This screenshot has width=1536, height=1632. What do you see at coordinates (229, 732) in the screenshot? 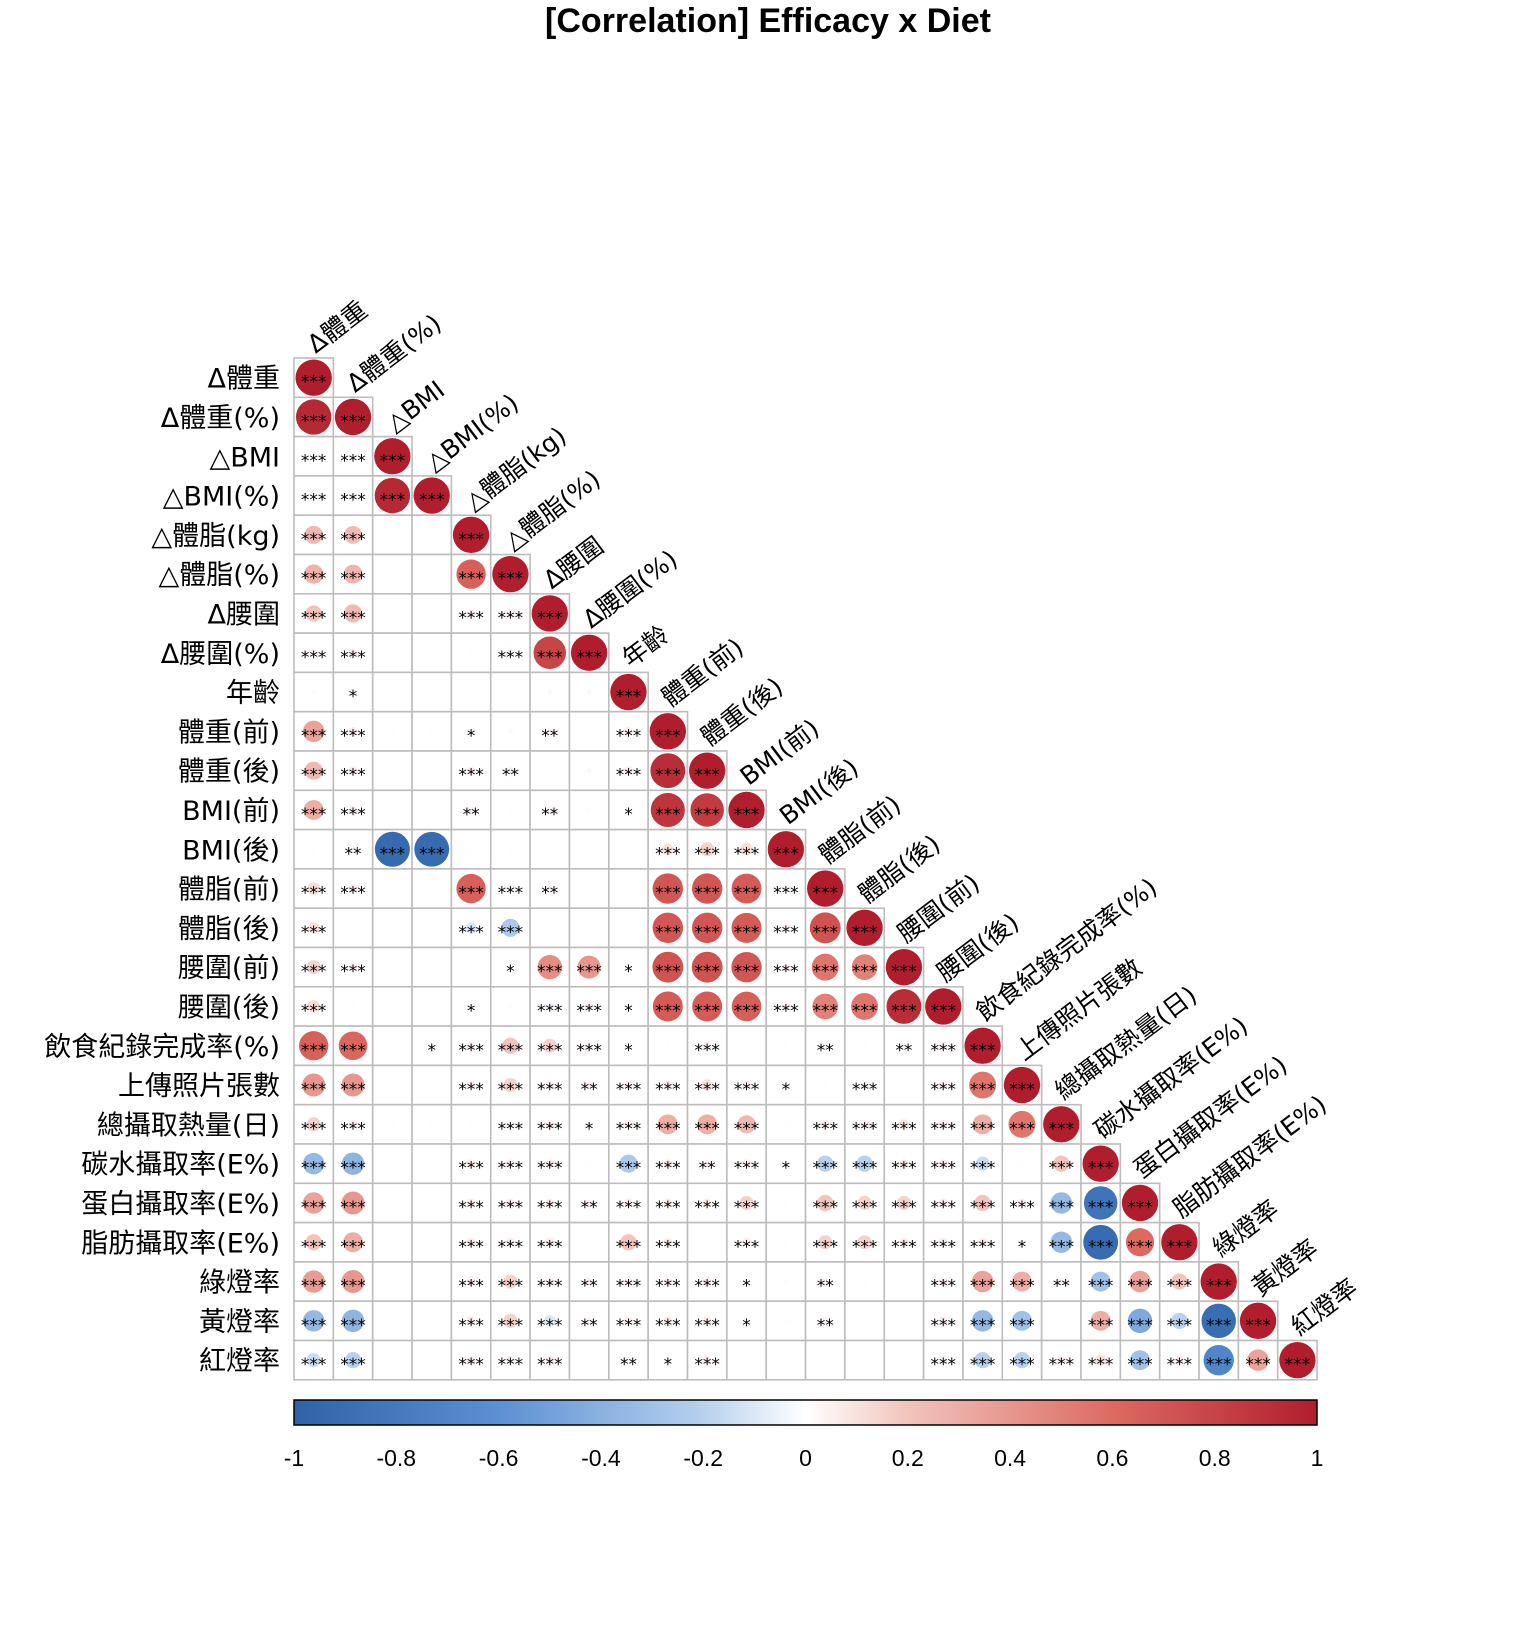
I see `row-label: 體重(前)` at bounding box center [229, 732].